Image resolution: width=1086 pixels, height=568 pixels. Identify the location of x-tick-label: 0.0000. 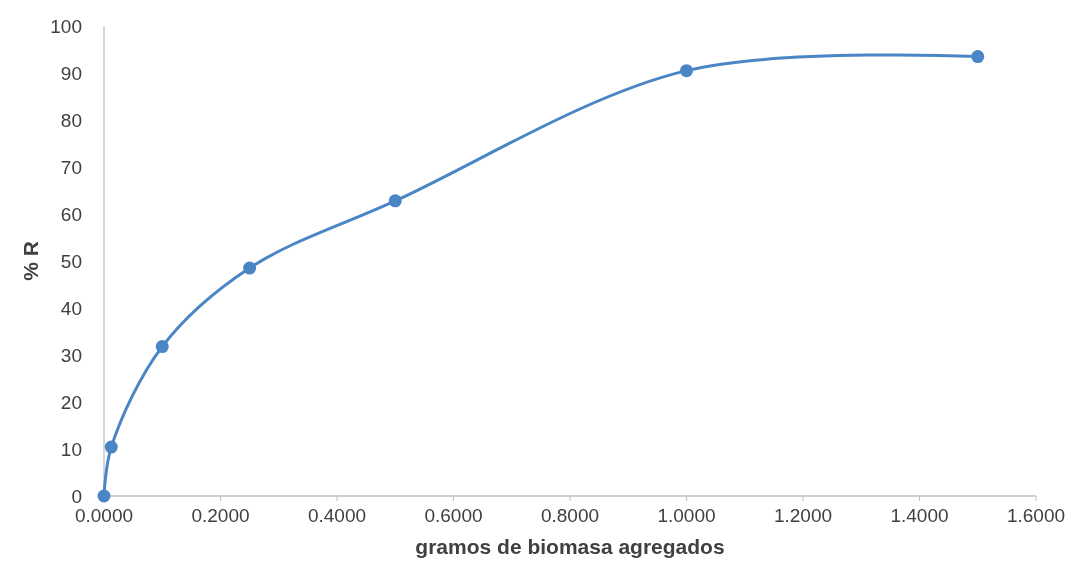
(104, 515).